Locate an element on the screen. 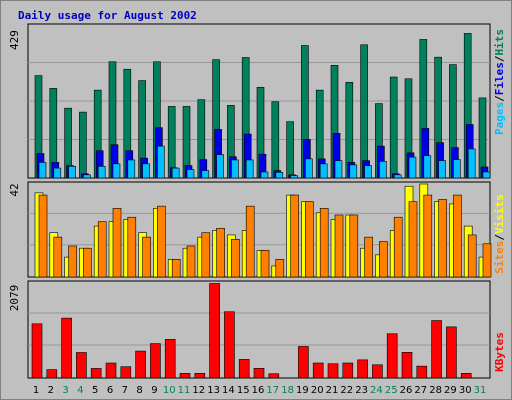 The image size is (512, 400). panel-1-legend: Pages/Files/Hits is located at coordinates (499, 82).